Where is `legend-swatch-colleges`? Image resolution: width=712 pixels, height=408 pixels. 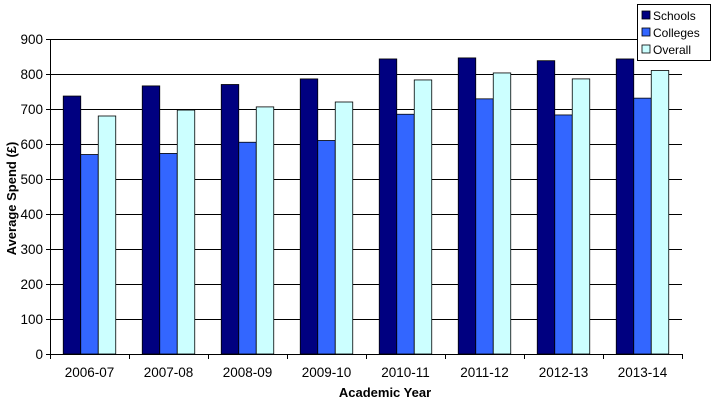
legend-swatch-colleges is located at coordinates (646, 32).